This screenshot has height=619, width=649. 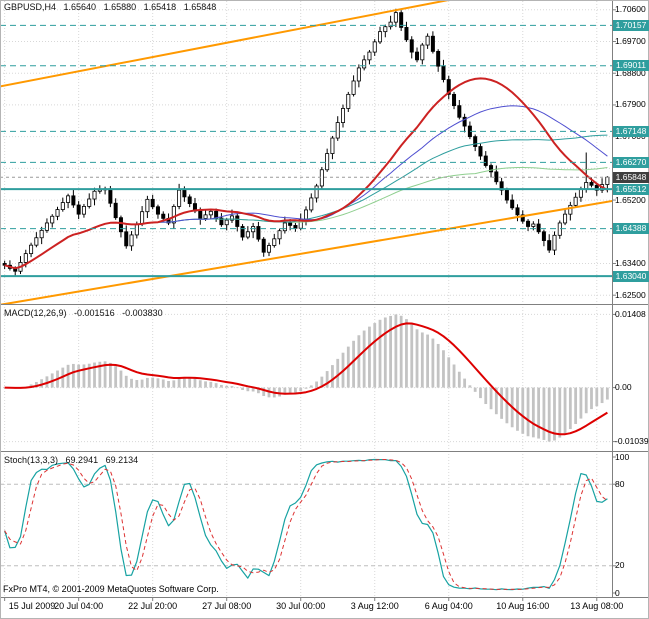 I want to click on price-axis-label: 1.65200, so click(x=630, y=199).